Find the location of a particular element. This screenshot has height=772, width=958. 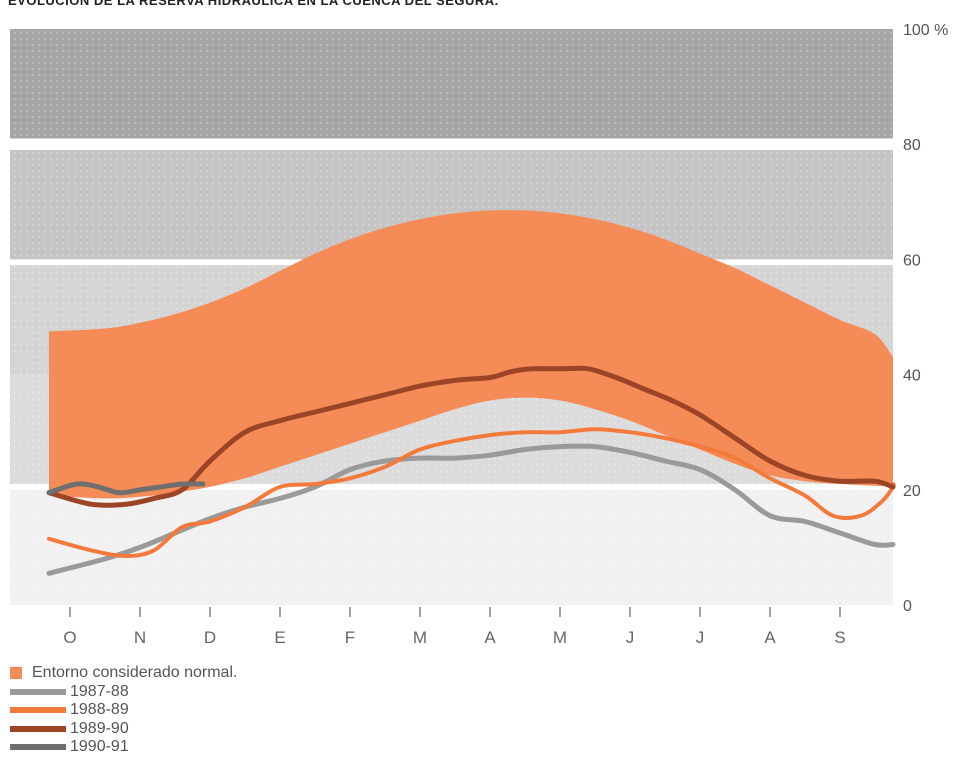

legend-item-1988-89: 1988-89 is located at coordinates (123, 710).